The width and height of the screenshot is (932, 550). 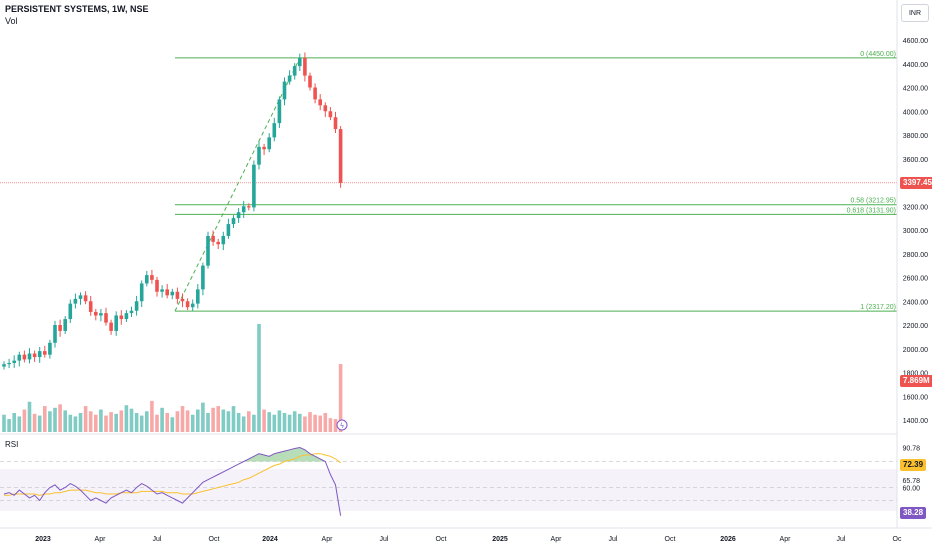 I want to click on rsi-current-tag: 38.28, so click(x=913, y=513).